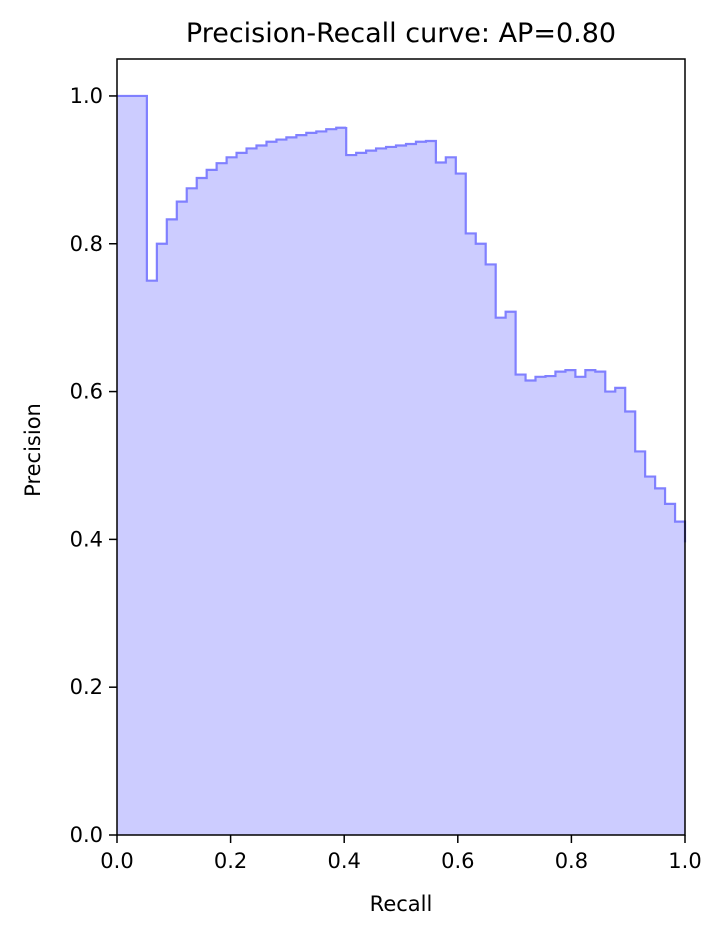 Image resolution: width=725 pixels, height=936 pixels. Describe the element at coordinates (684, 861) in the screenshot. I see `x-tick-label: 1.0` at that location.